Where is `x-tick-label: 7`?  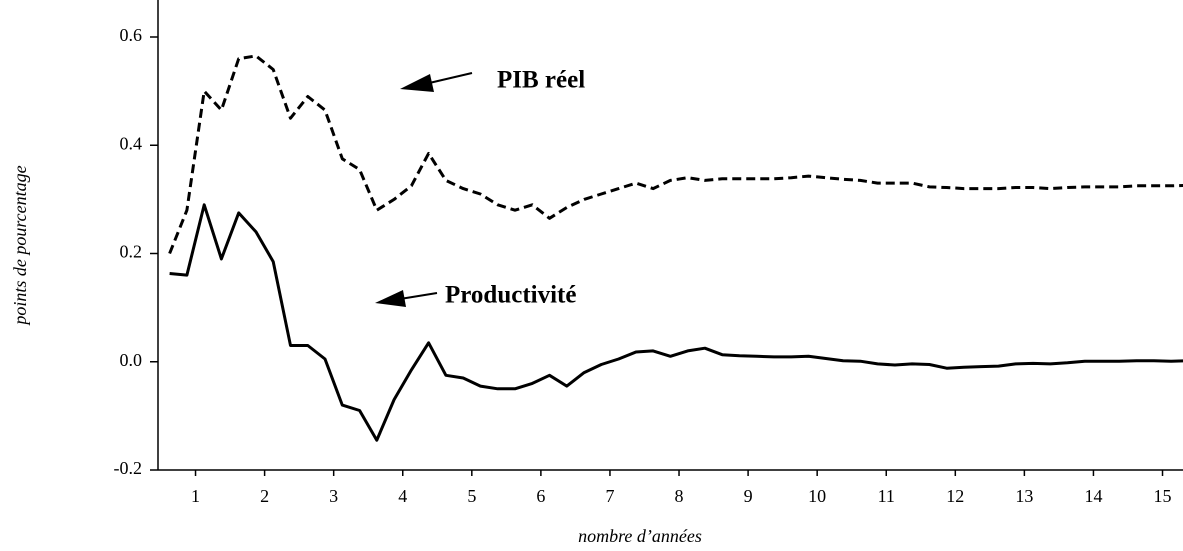 x-tick-label: 7 is located at coordinates (609, 496).